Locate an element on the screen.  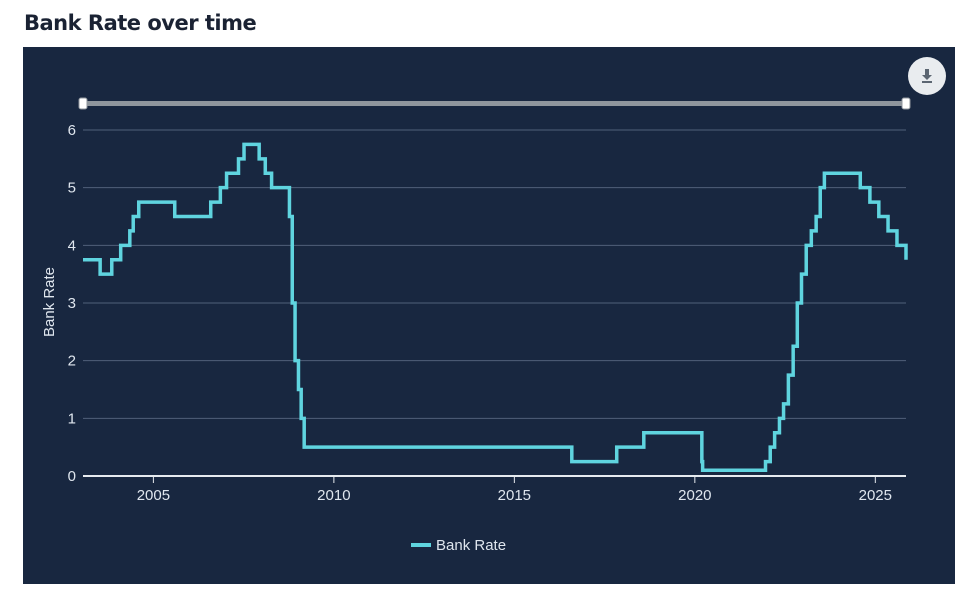
legend: Bank Rate is located at coordinates (458, 545).